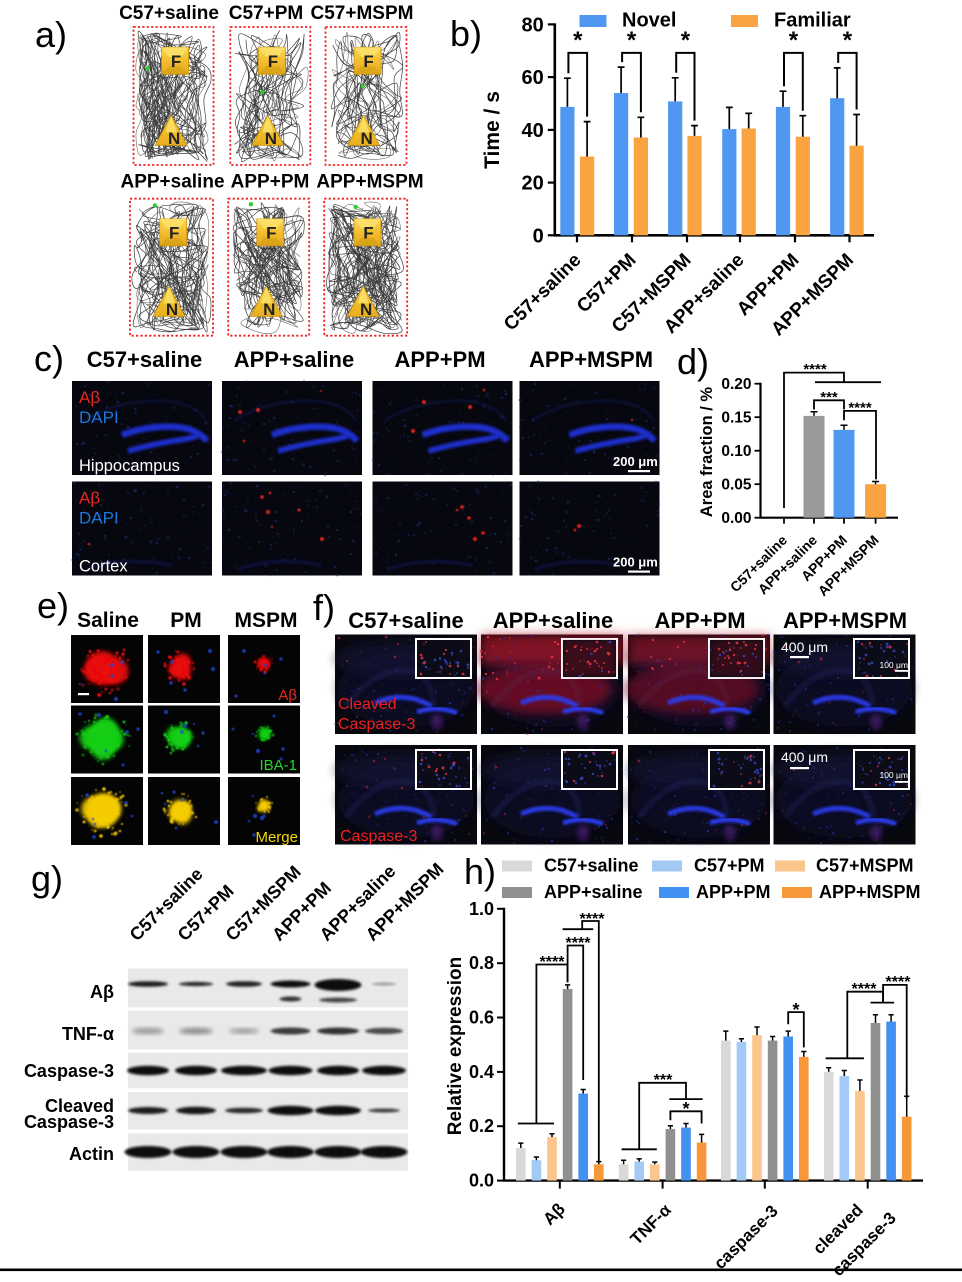 Image resolution: width=962 pixels, height=1282 pixels. What do you see at coordinates (276, 837) in the screenshot?
I see `svg-text: Merge` at bounding box center [276, 837].